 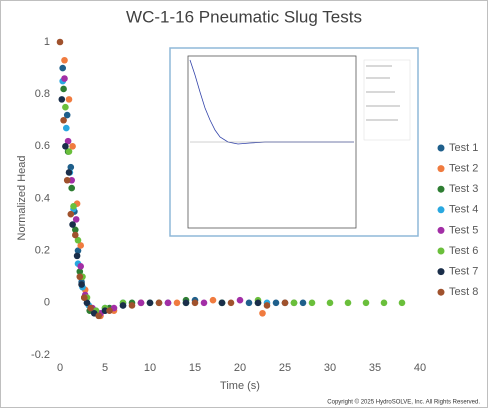 I want to click on legend-label: Test 4, so click(x=463, y=210).